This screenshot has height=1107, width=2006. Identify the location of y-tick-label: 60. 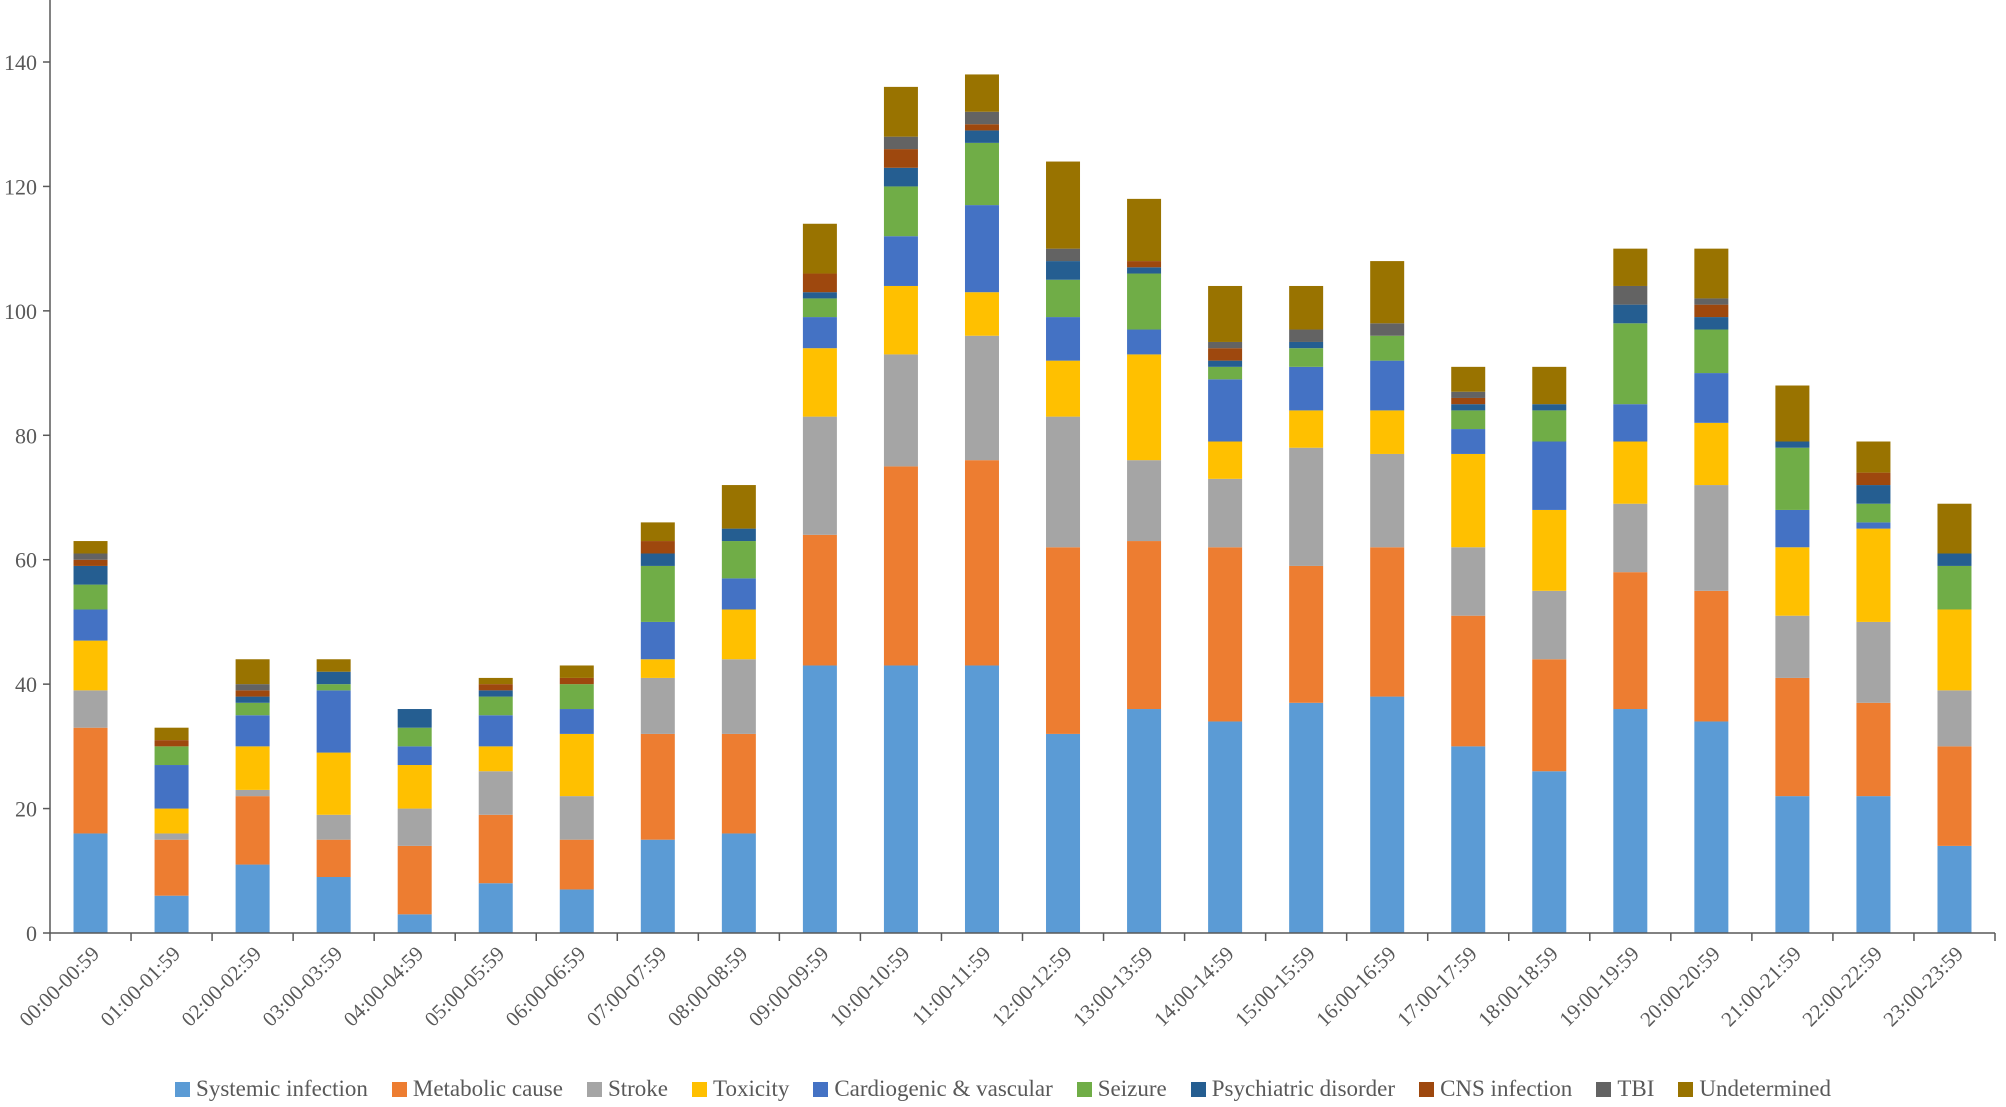
(26, 560).